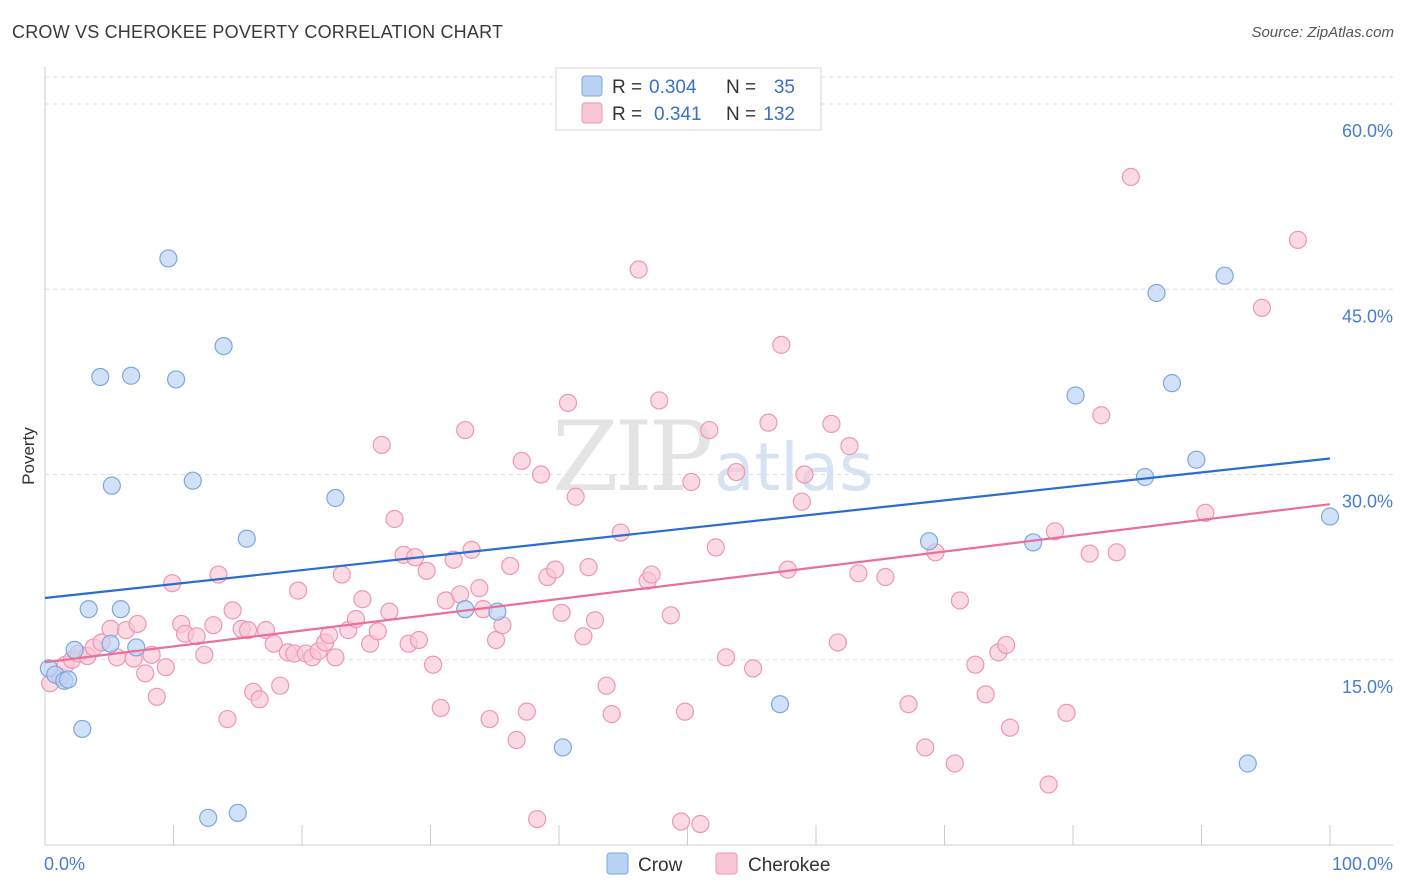  Describe the element at coordinates (1322, 32) in the screenshot. I see `chart-source: Source: ZipAtlas.com` at that location.